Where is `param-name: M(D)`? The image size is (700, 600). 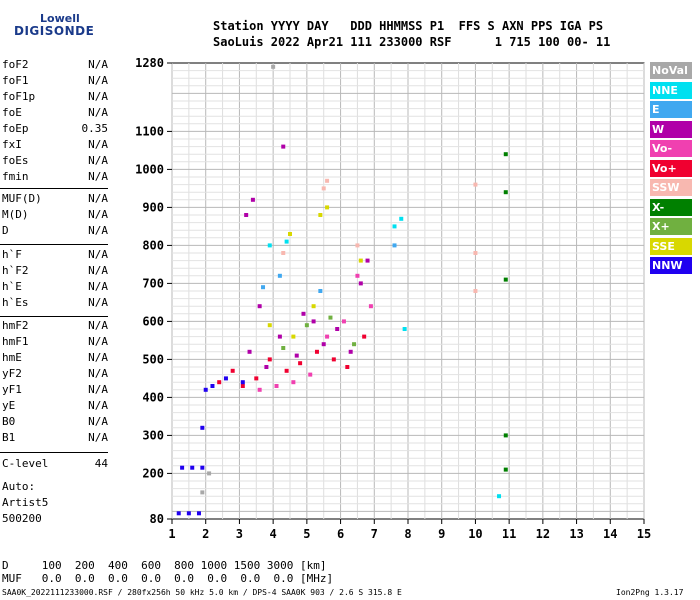 param-name: M(D) is located at coordinates (15, 214).